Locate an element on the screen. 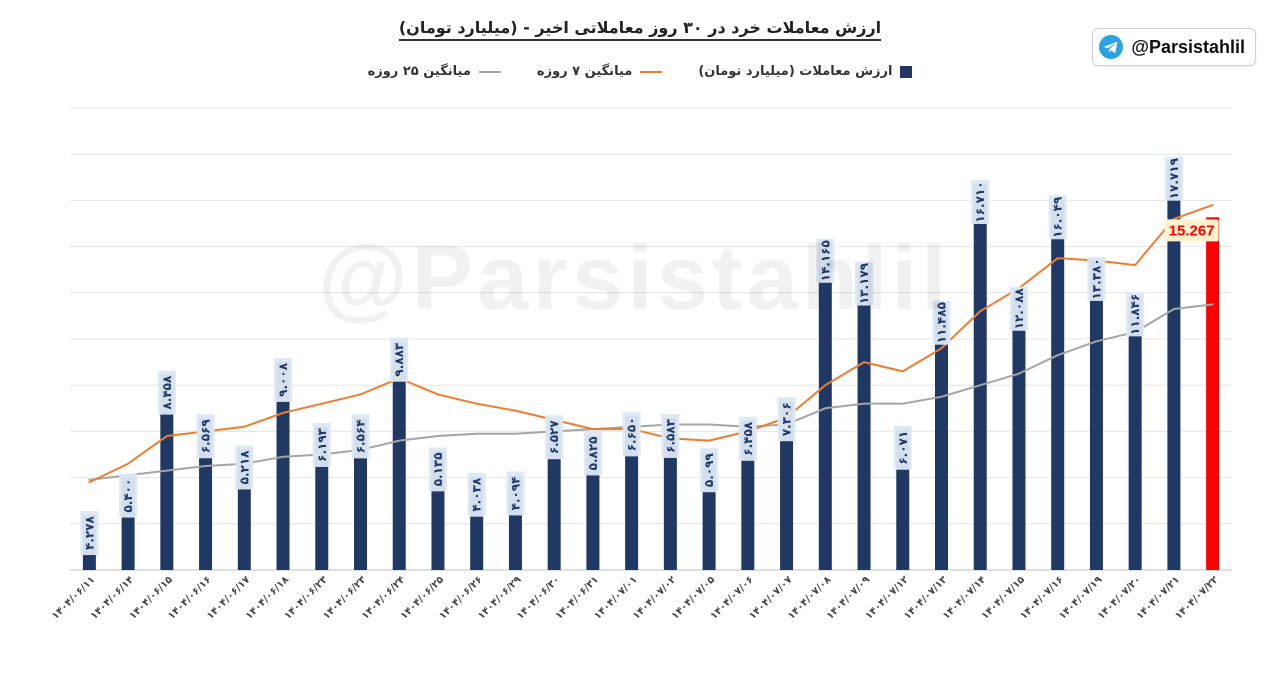  data-label: ۱۶.۷۱۰ is located at coordinates (980, 201).